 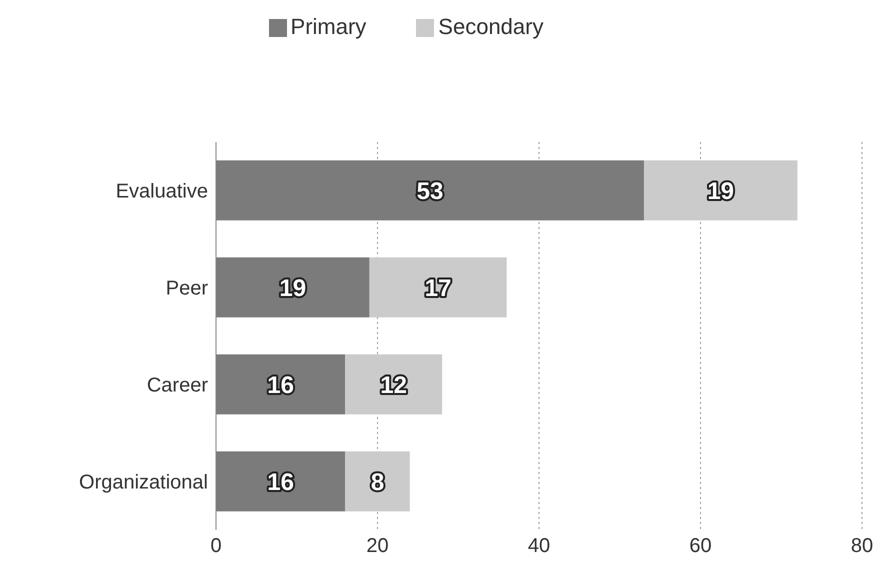 I want to click on x-tick-label: 40, so click(x=539, y=546).